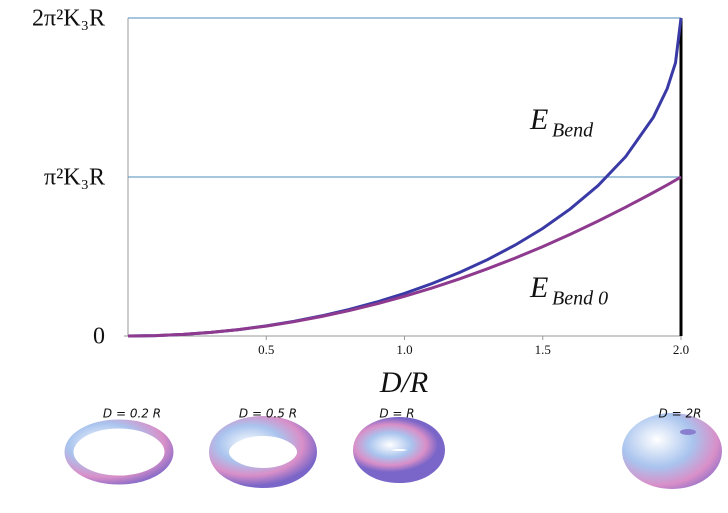 This screenshot has width=728, height=513. Describe the element at coordinates (404, 349) in the screenshot. I see `x-tick-label: 1.0` at that location.